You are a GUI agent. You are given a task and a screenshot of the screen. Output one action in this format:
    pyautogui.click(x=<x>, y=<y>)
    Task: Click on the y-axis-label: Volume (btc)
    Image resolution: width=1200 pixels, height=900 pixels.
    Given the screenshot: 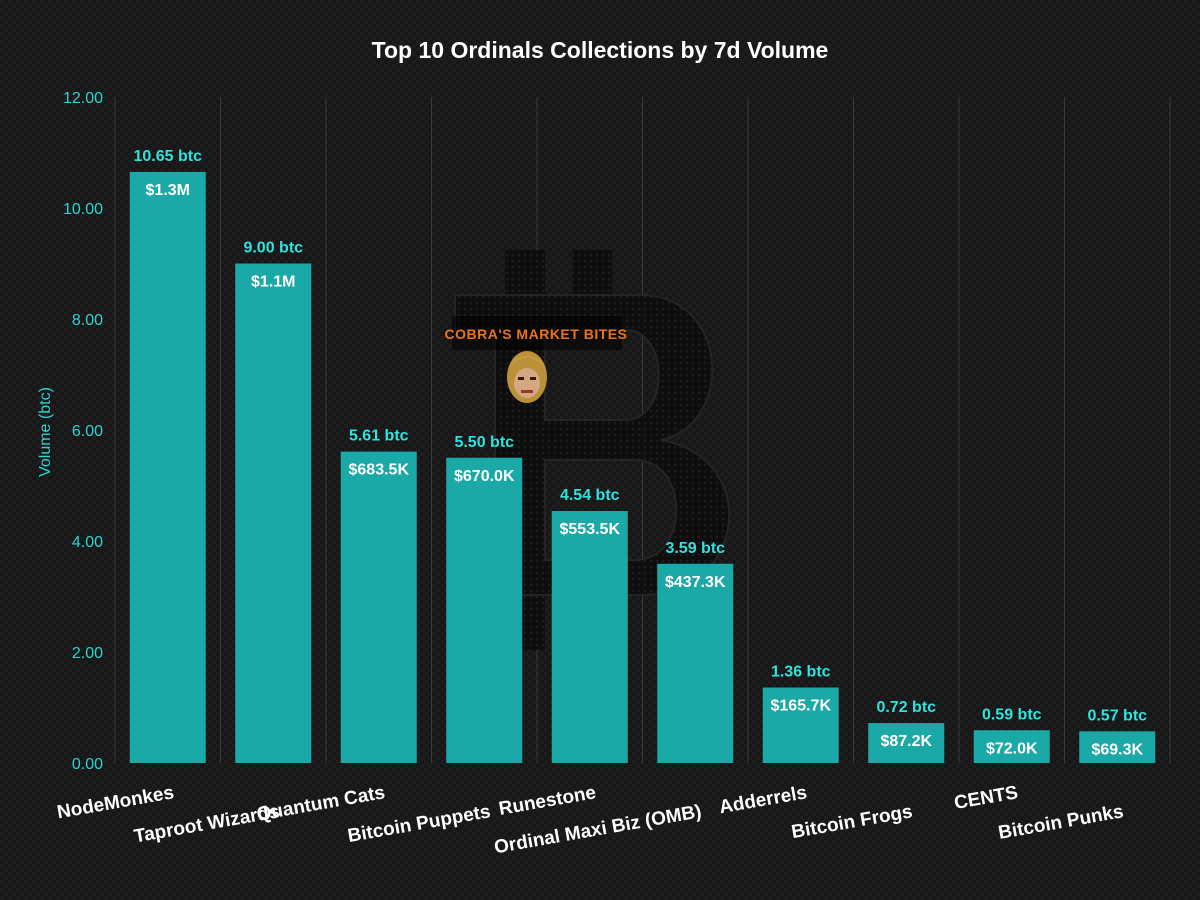 What is the action you would take?
    pyautogui.click(x=45, y=432)
    